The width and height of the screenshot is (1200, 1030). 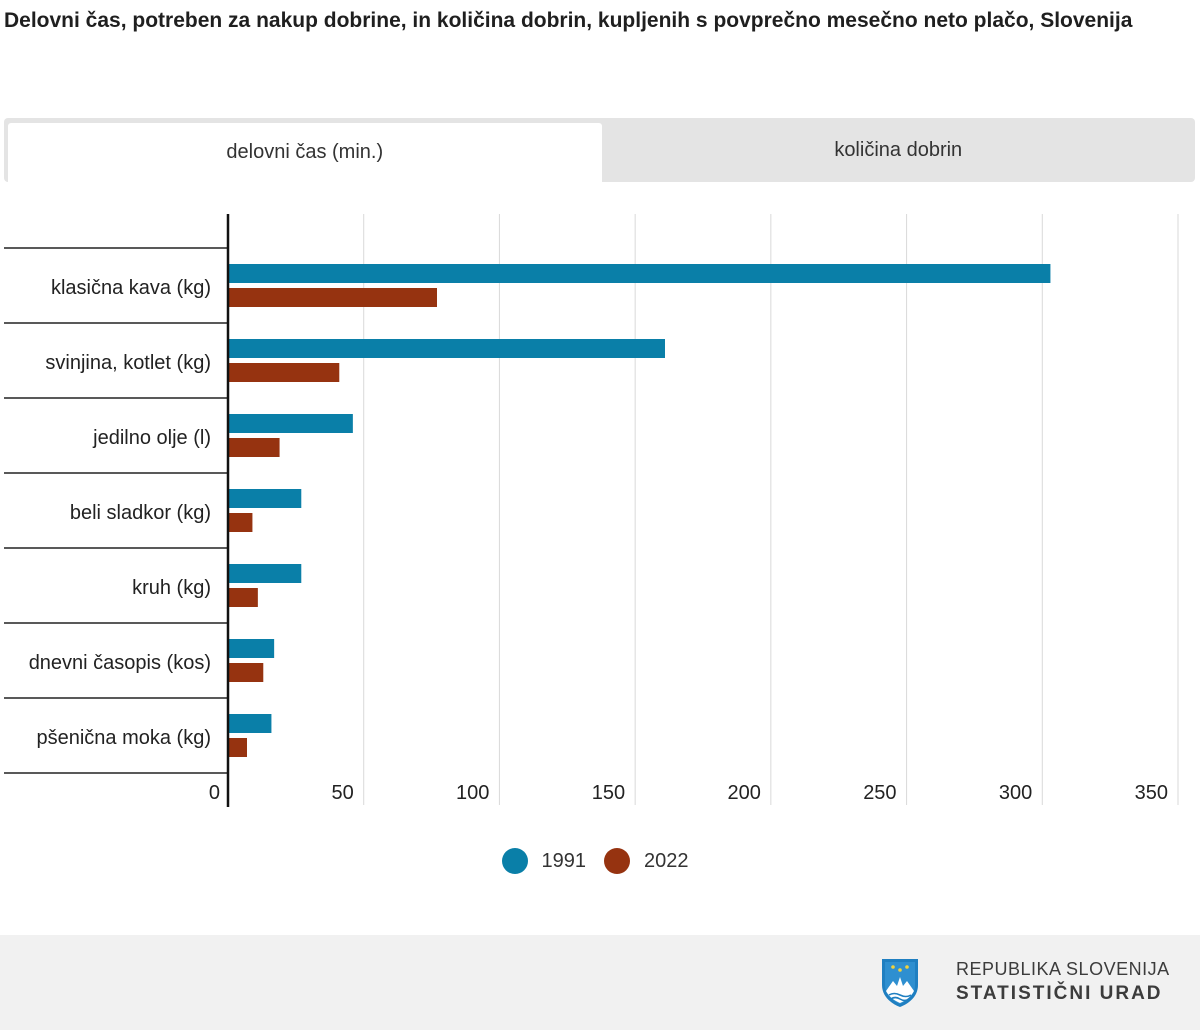 I want to click on legend-label-2022: 2022, so click(x=666, y=860).